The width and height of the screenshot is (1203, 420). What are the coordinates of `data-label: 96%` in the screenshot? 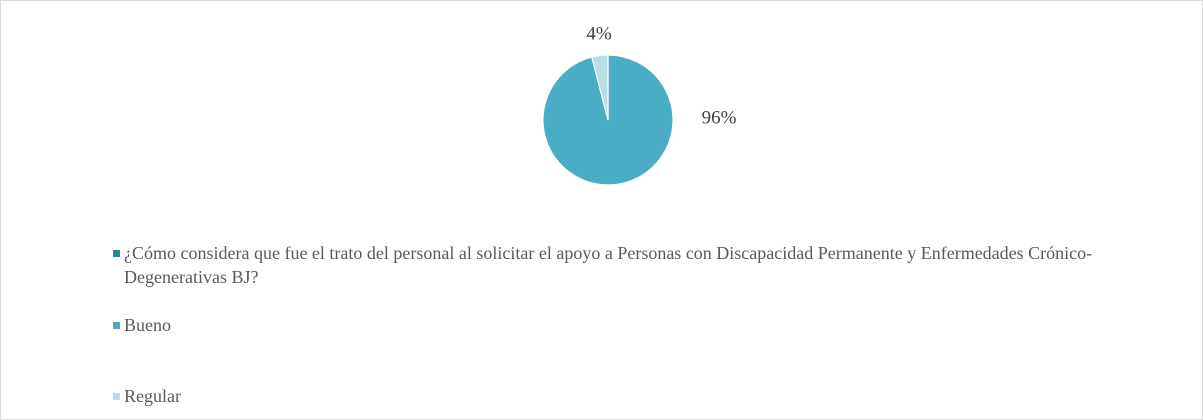 It's located at (719, 117).